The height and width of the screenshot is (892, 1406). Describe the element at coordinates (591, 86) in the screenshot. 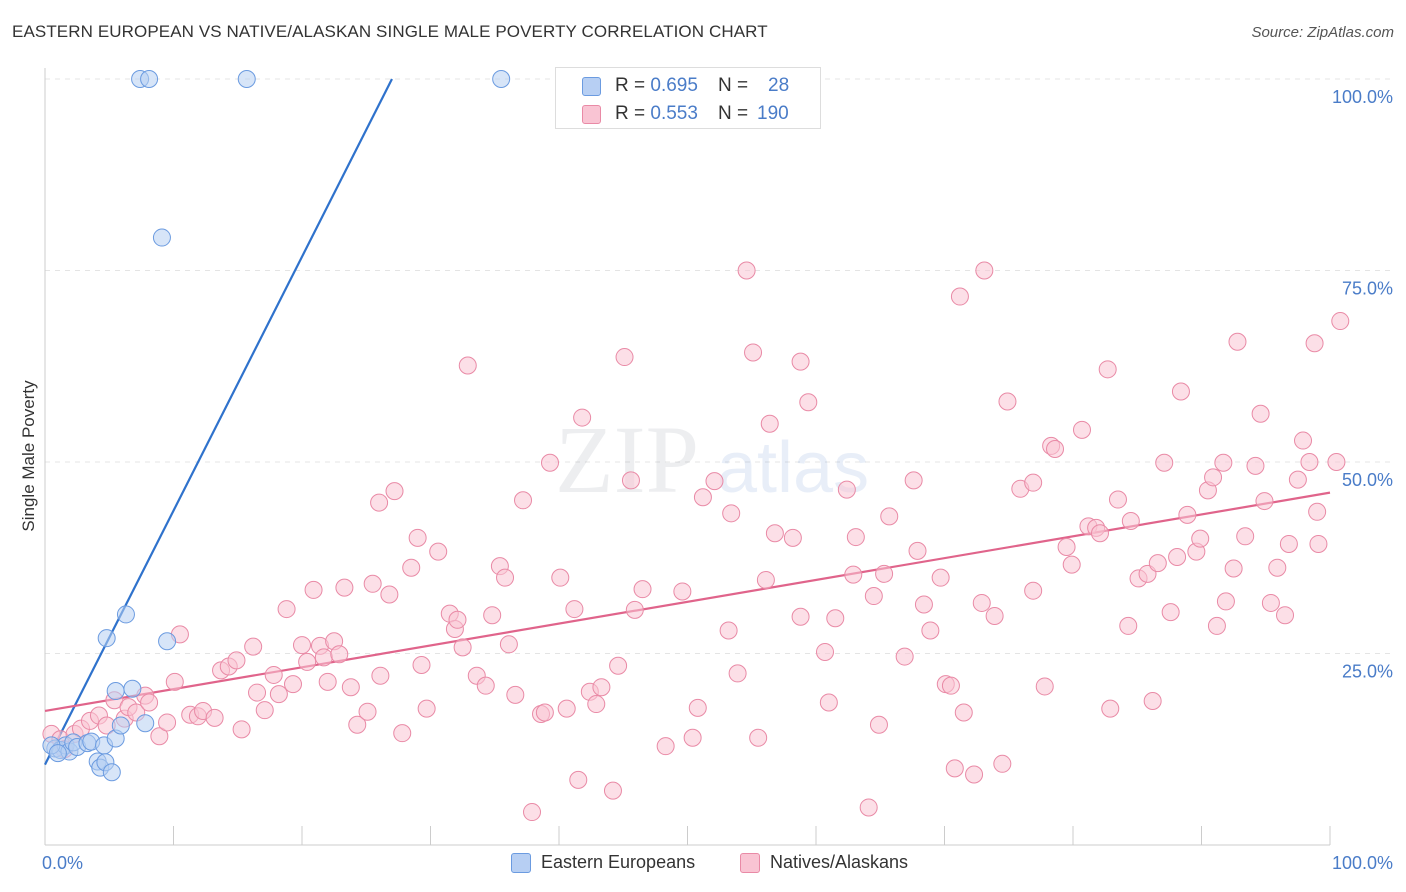

I see `legend-swatch-blue` at that location.